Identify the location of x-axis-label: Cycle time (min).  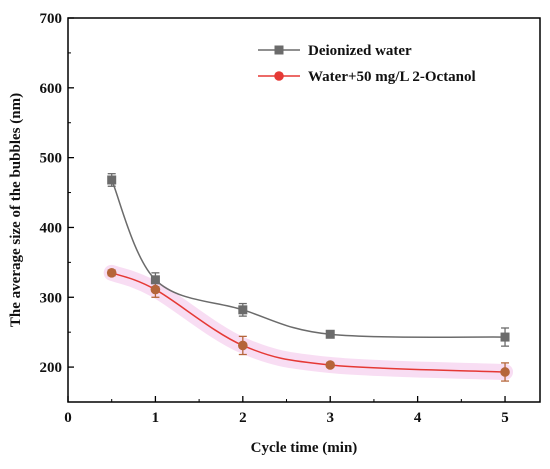
(304, 448).